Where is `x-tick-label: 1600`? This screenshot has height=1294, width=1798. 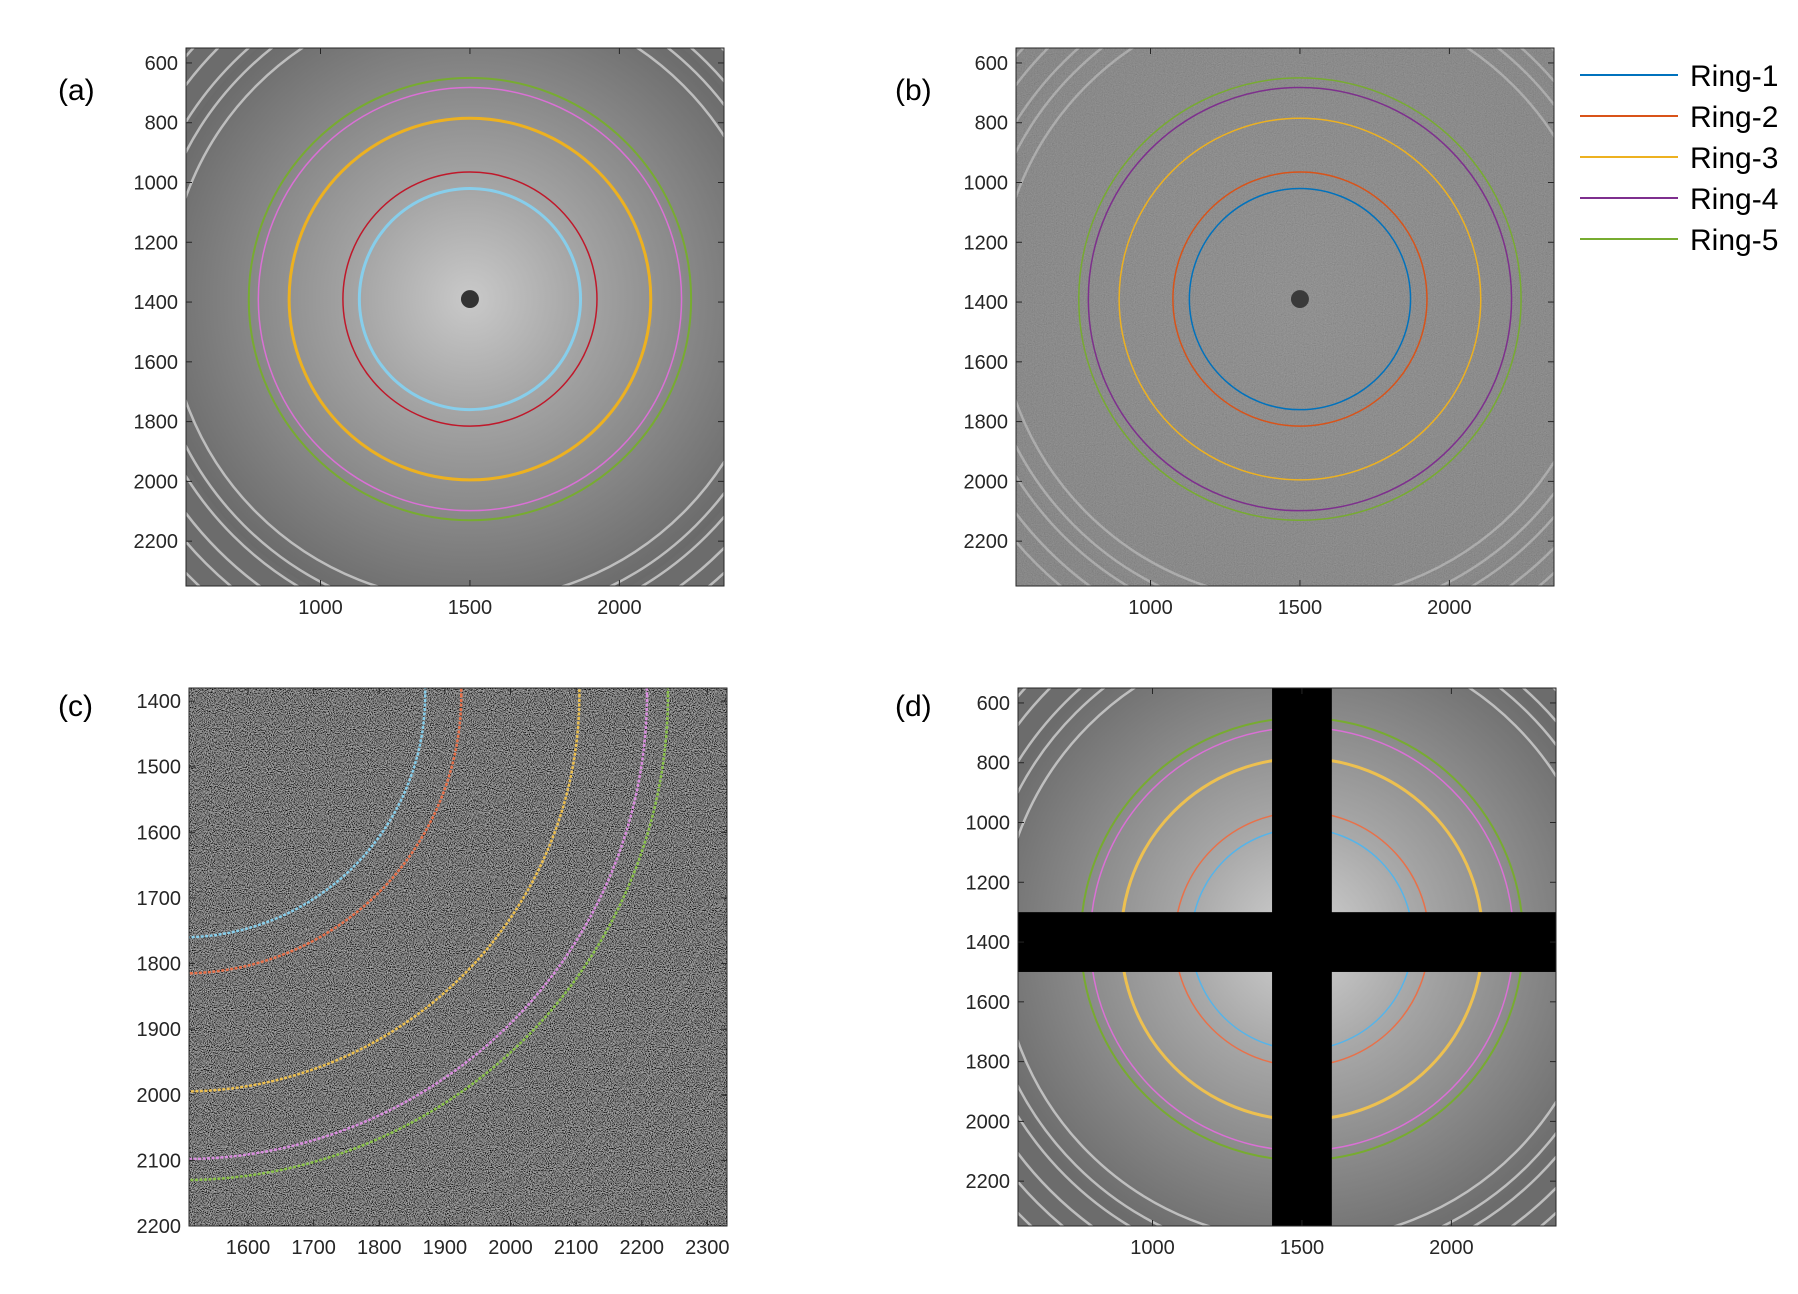 x-tick-label: 1600 is located at coordinates (248, 1248).